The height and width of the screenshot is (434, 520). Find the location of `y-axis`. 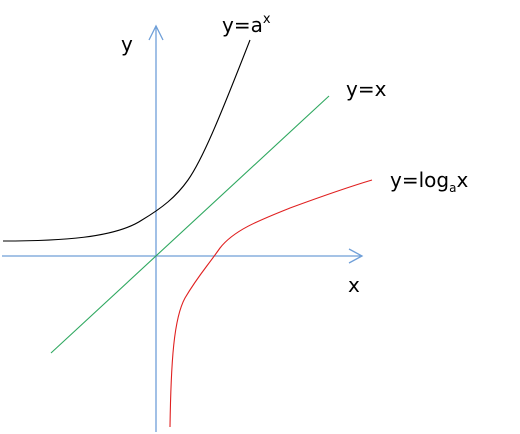

y-axis is located at coordinates (156, 228).